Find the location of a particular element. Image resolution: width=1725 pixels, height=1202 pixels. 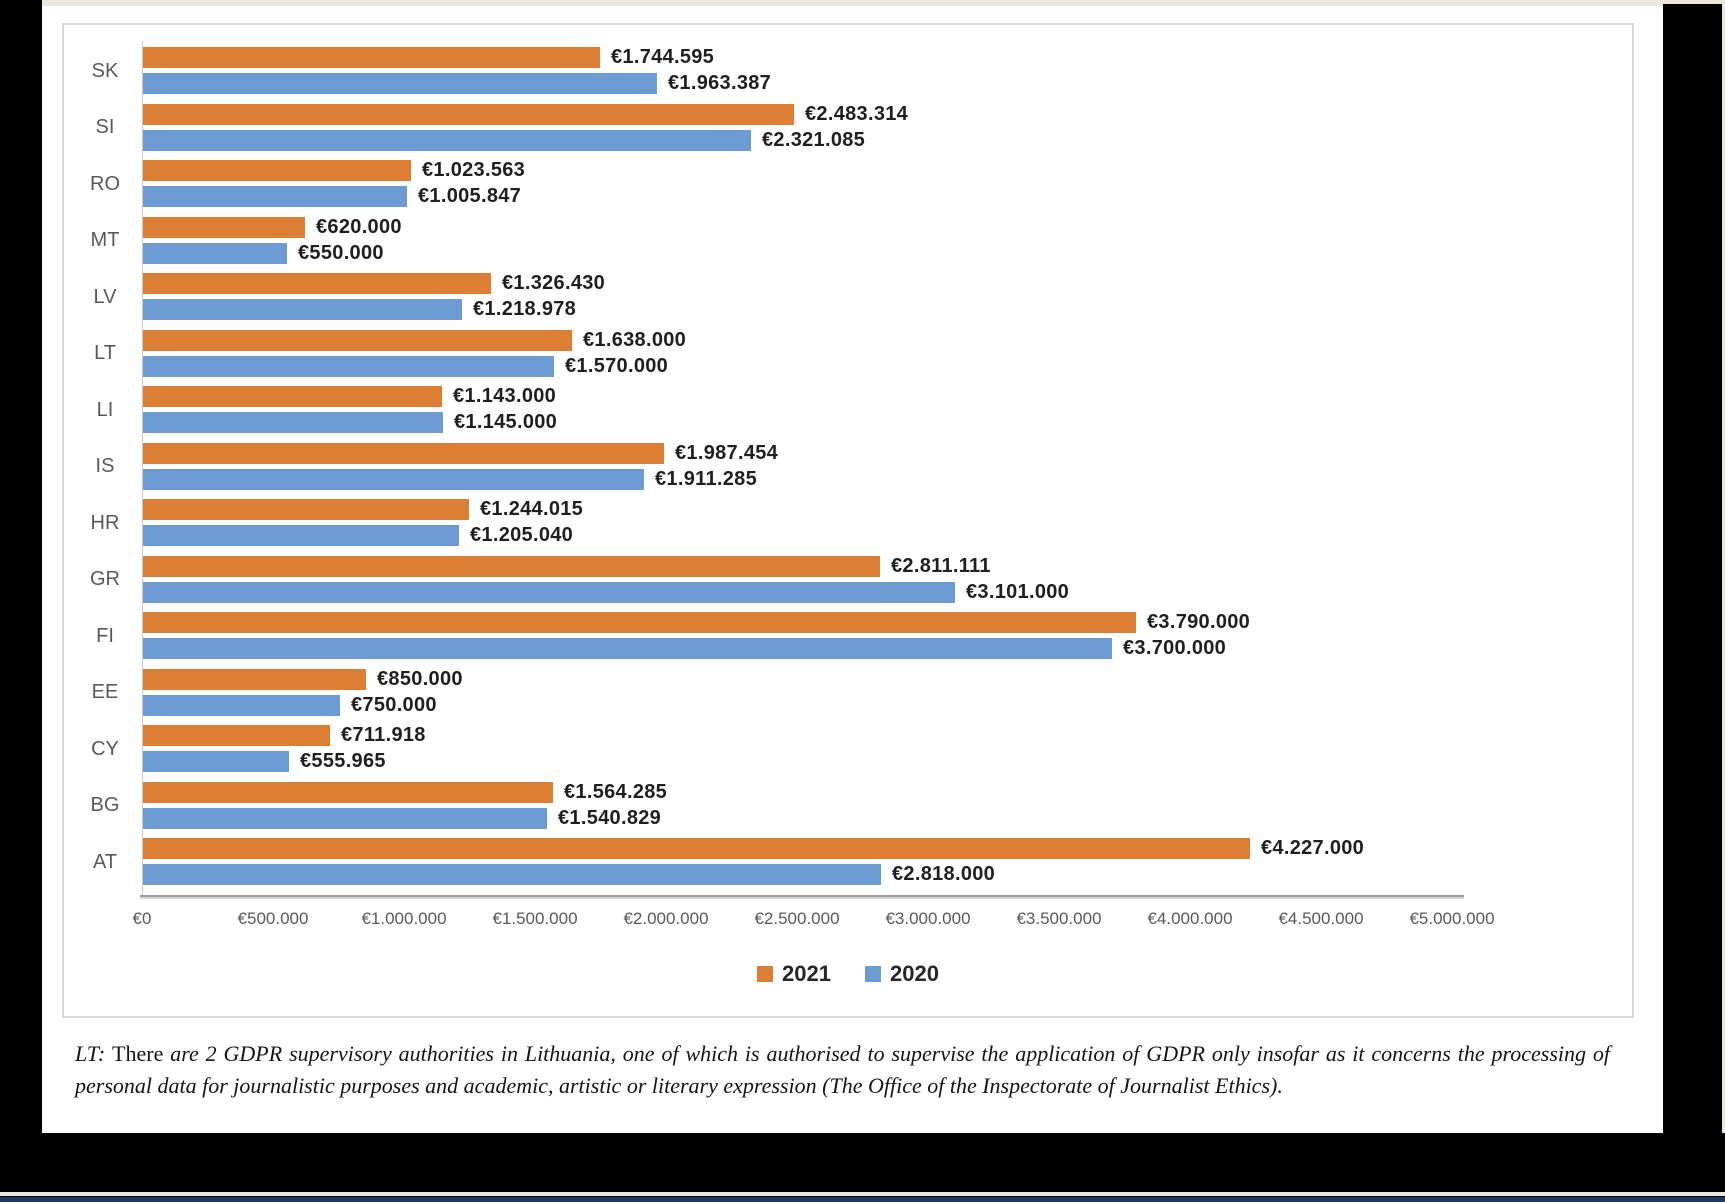

bar-value-label-bg-2020: €1.540.829 is located at coordinates (610, 817).